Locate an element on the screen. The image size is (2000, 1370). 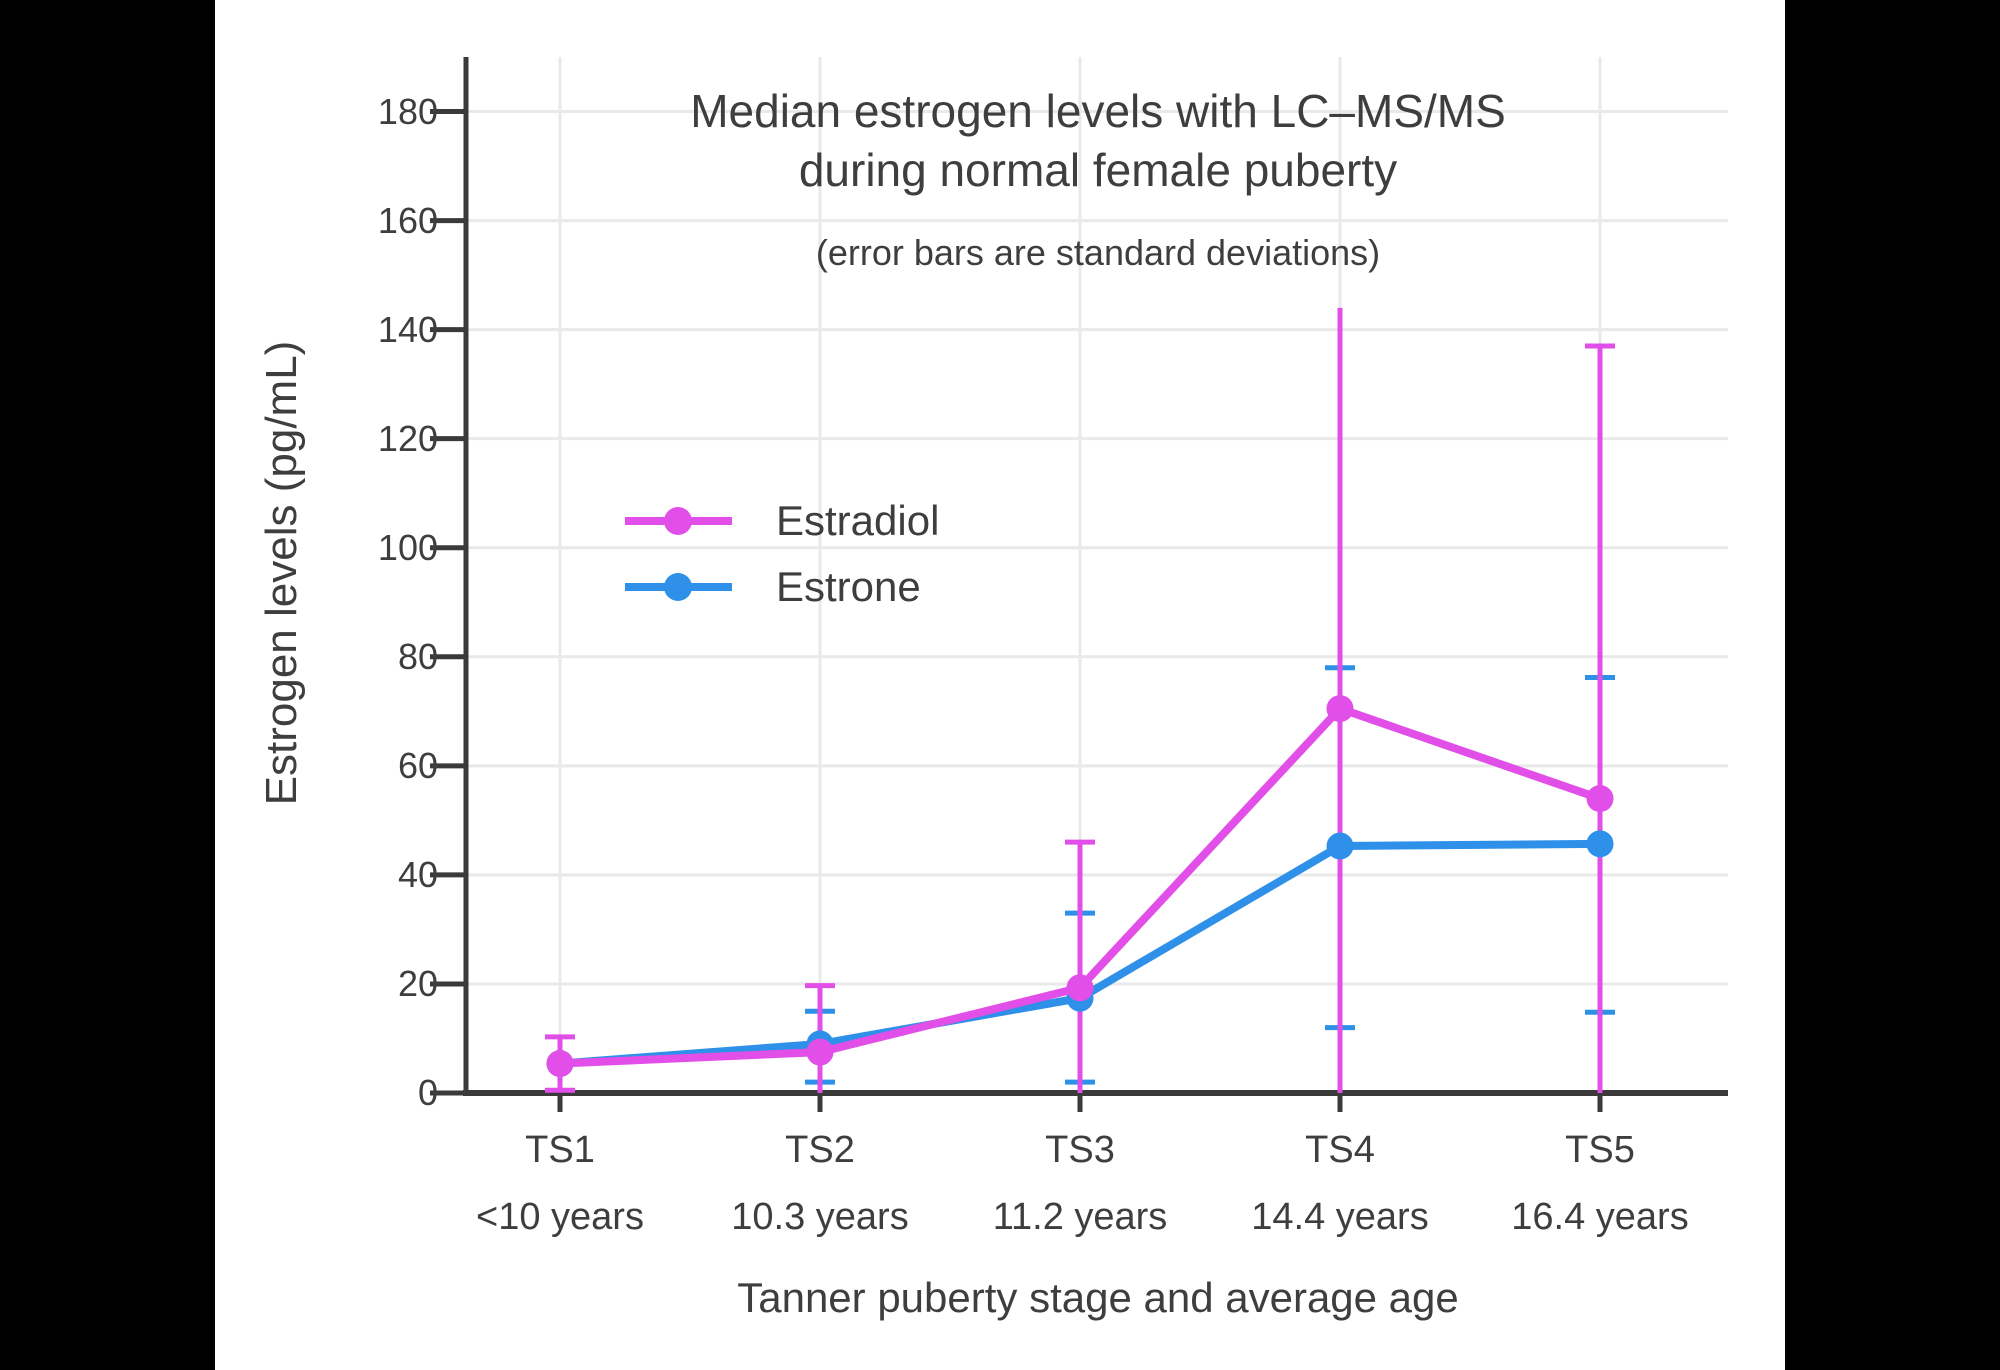
x-axis-title: Tanner puberty stage and average age is located at coordinates (1098, 1297).